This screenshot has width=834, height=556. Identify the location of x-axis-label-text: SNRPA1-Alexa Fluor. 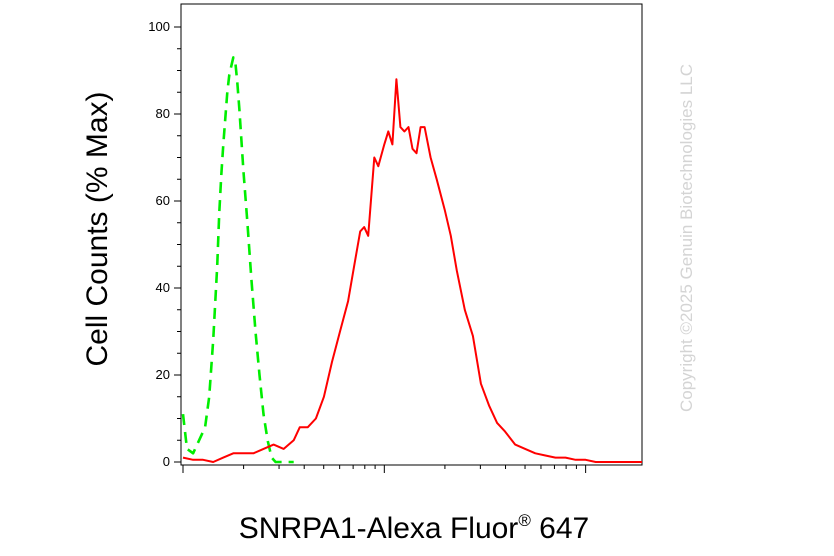
(379, 528).